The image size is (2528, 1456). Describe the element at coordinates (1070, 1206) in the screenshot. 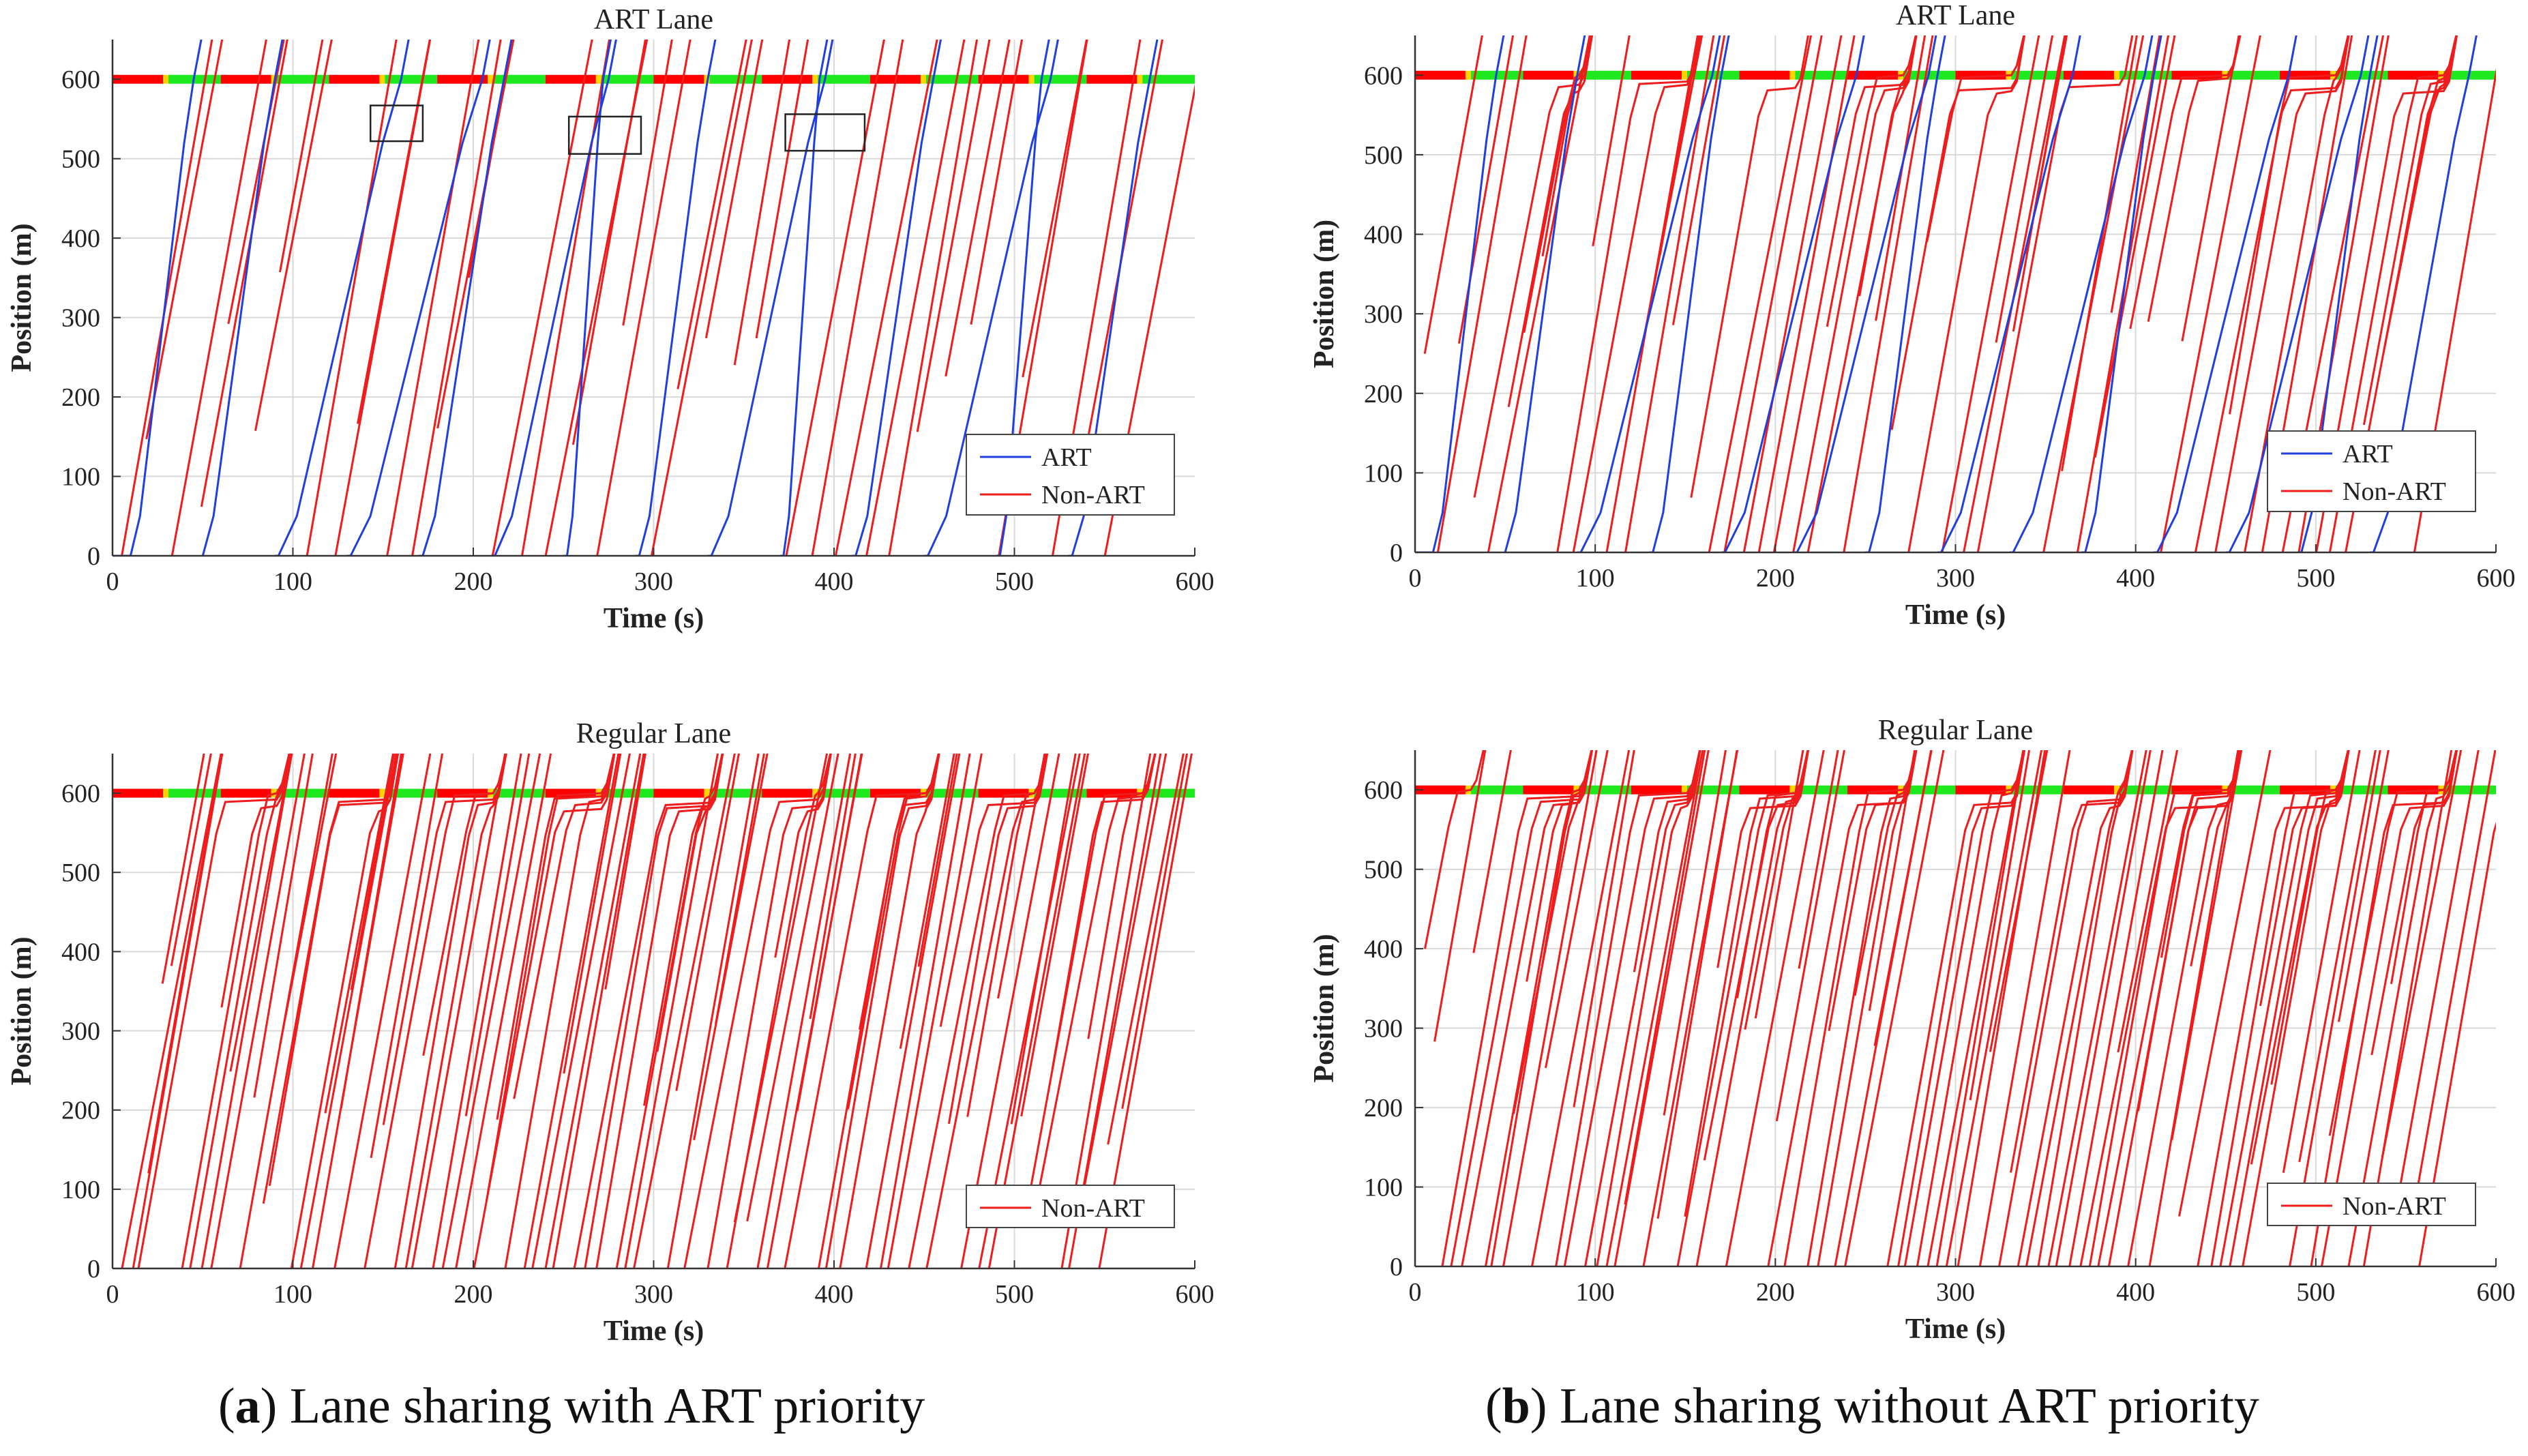

I see `legend: Non-ART` at that location.